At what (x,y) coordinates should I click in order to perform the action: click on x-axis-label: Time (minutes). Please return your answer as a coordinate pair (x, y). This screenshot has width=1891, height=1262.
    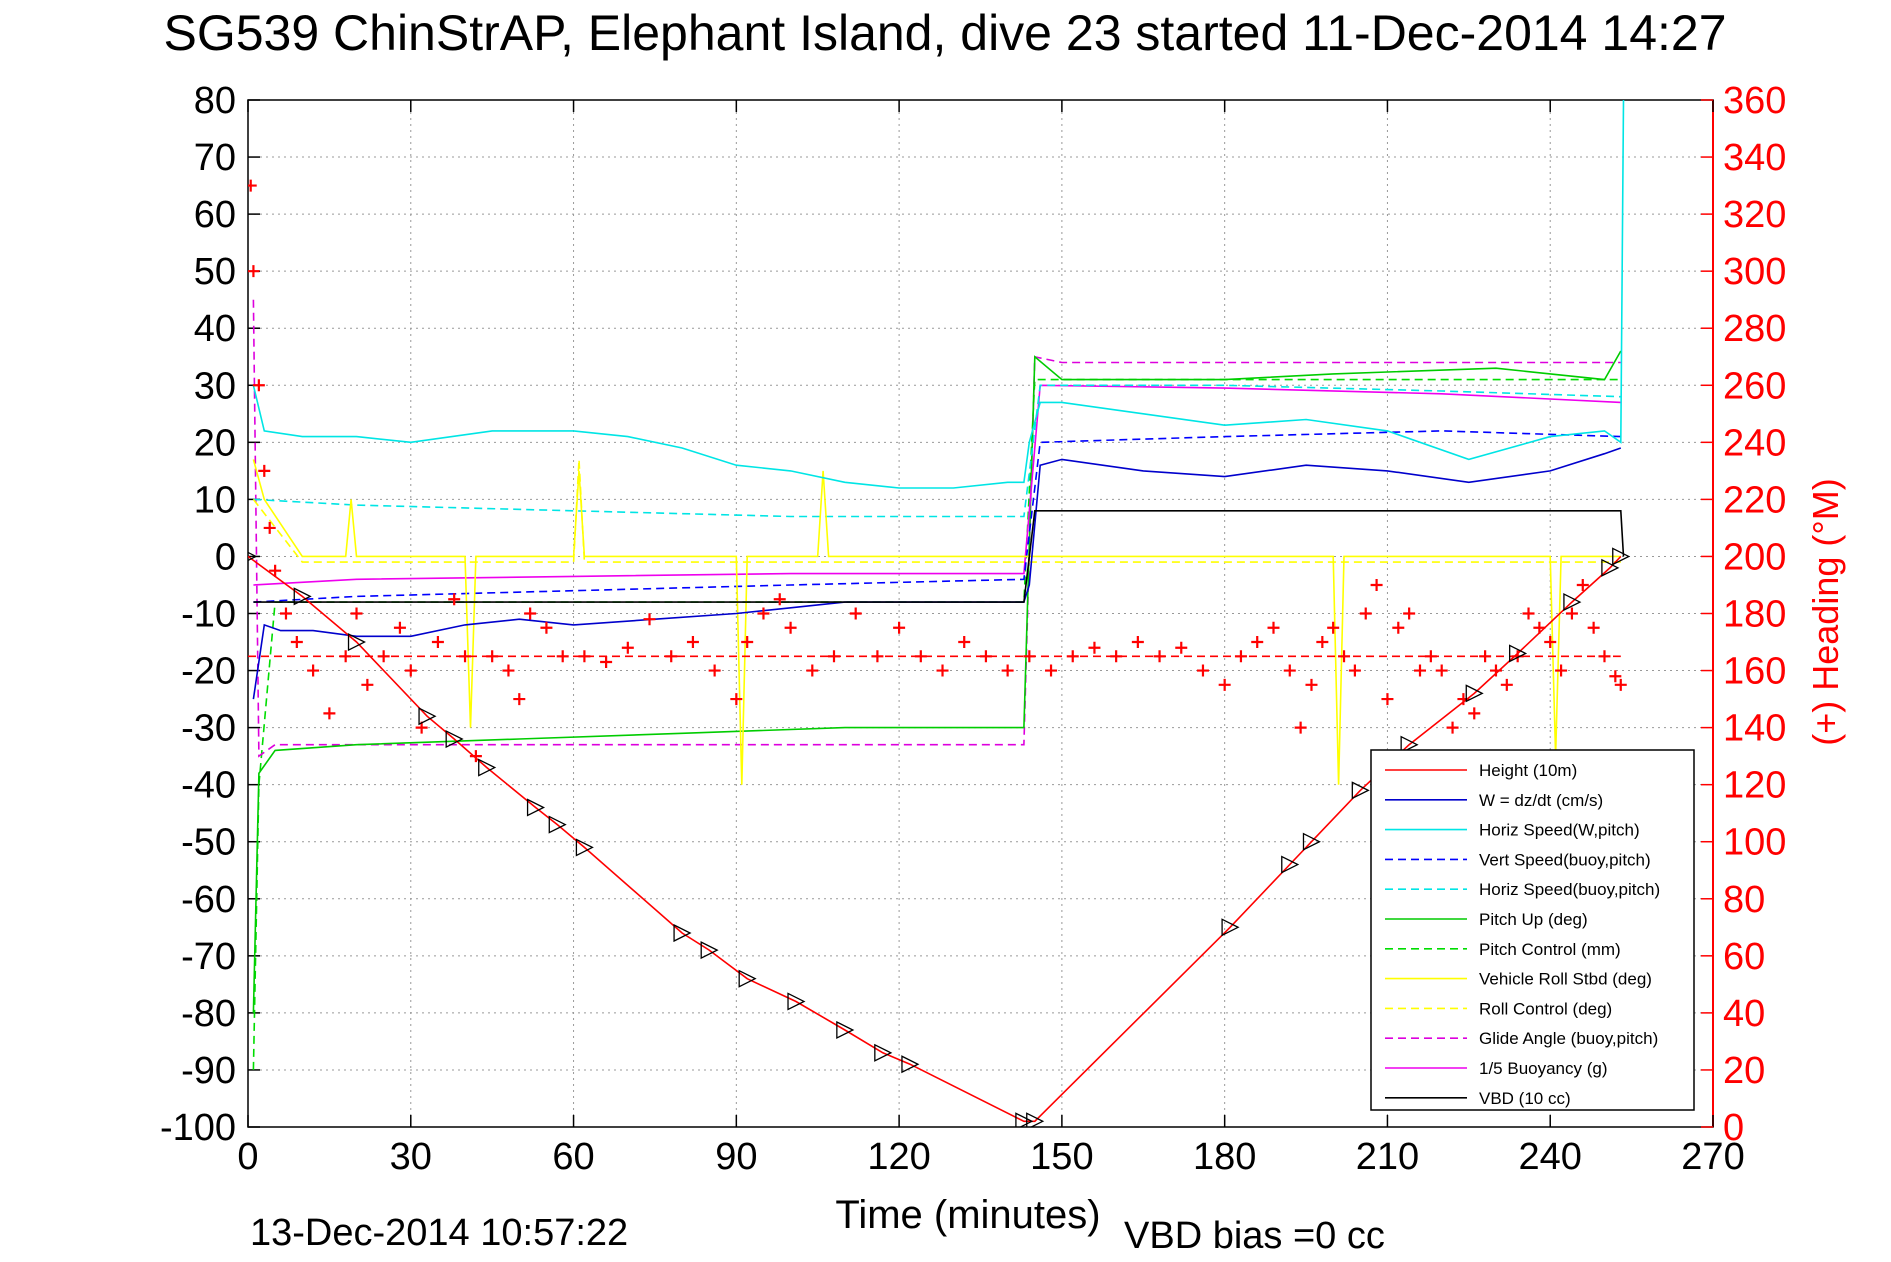
    Looking at the image, I should click on (967, 1215).